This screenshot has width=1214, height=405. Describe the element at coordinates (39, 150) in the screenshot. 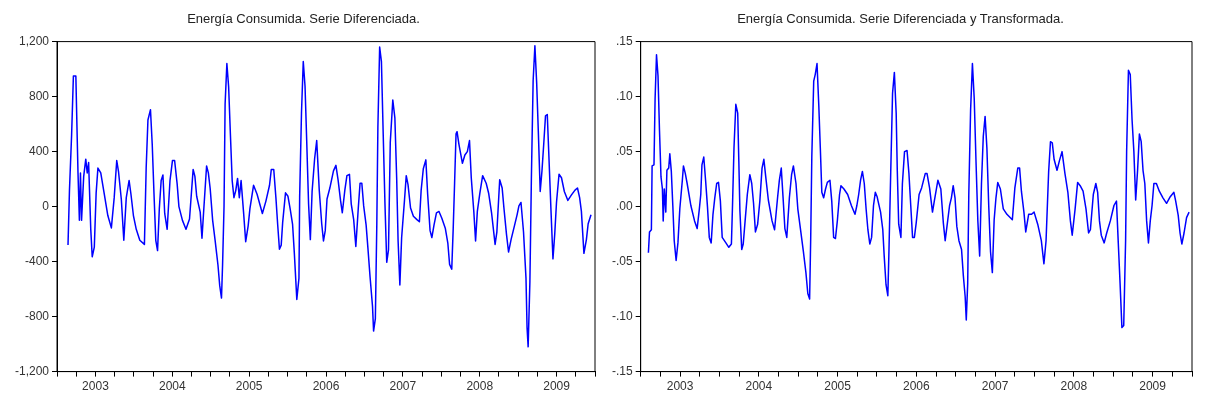

I see `y-tick-label: 400` at that location.